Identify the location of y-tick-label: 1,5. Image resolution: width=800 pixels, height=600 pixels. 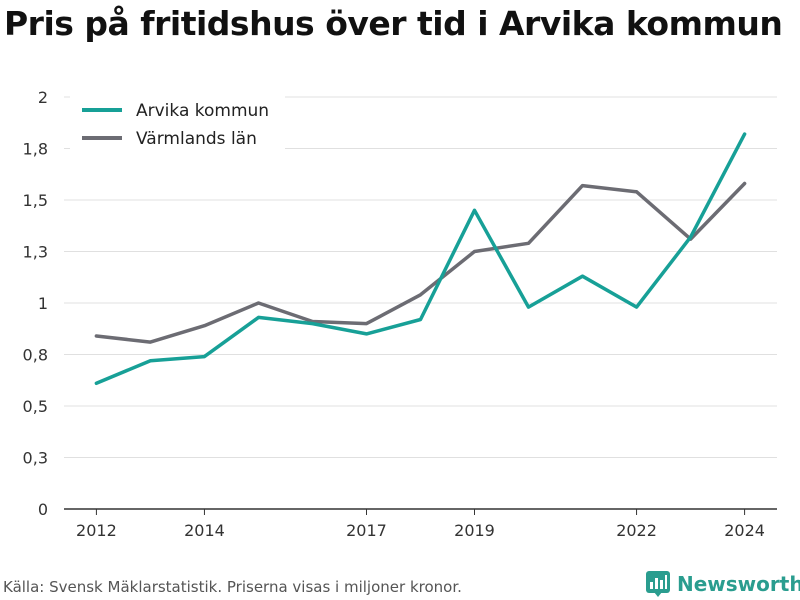
(35, 200).